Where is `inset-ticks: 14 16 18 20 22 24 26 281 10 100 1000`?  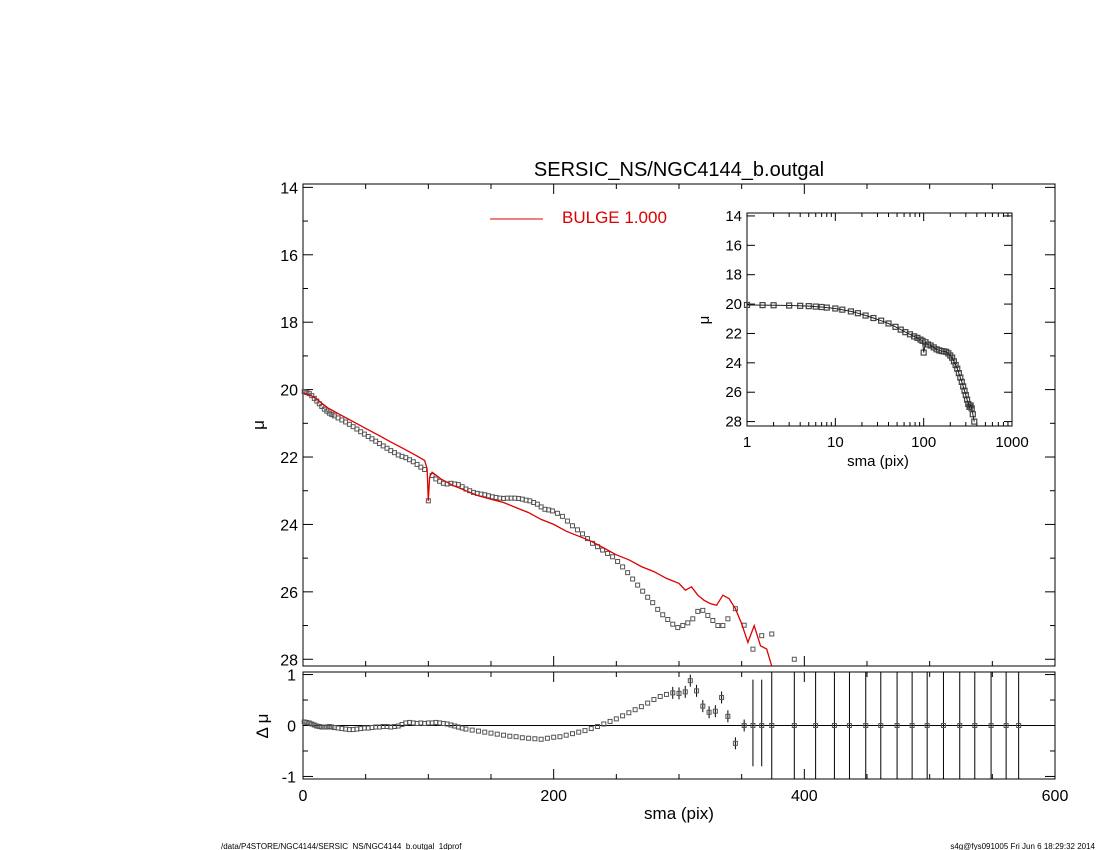 inset-ticks: 14 16 18 20 22 24 26 281 10 100 1000 is located at coordinates (876, 329).